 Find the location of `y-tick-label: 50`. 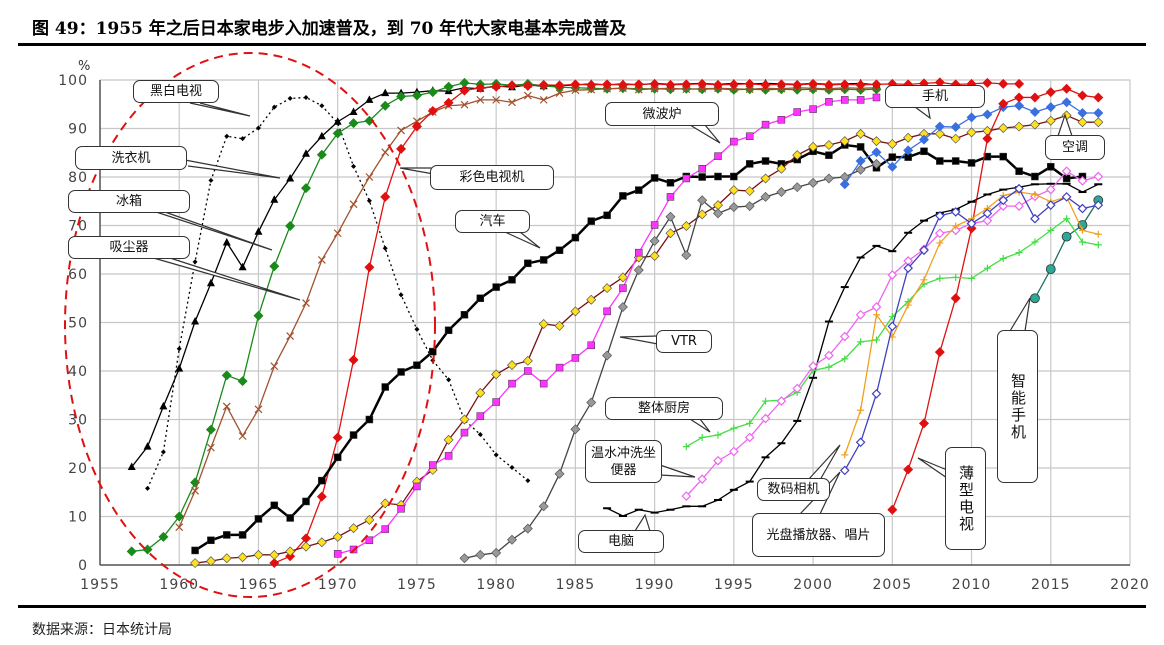

y-tick-label: 50 is located at coordinates (78, 324).